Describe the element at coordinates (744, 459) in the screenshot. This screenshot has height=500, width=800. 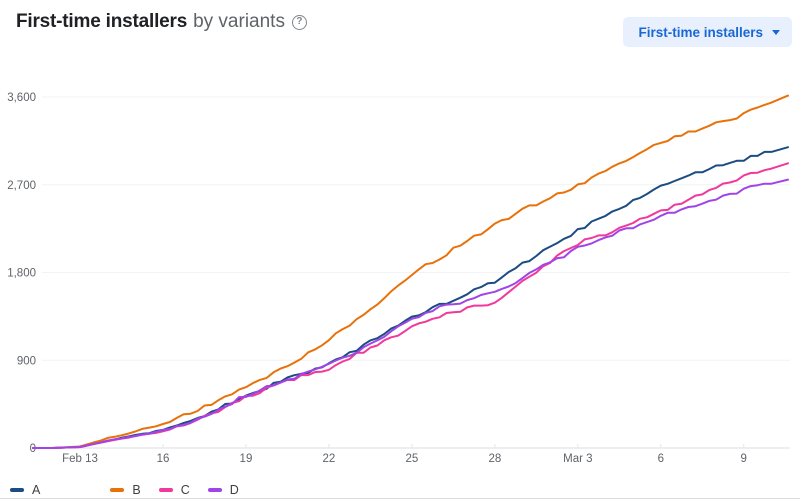
I see `x-axis-label: 9` at that location.